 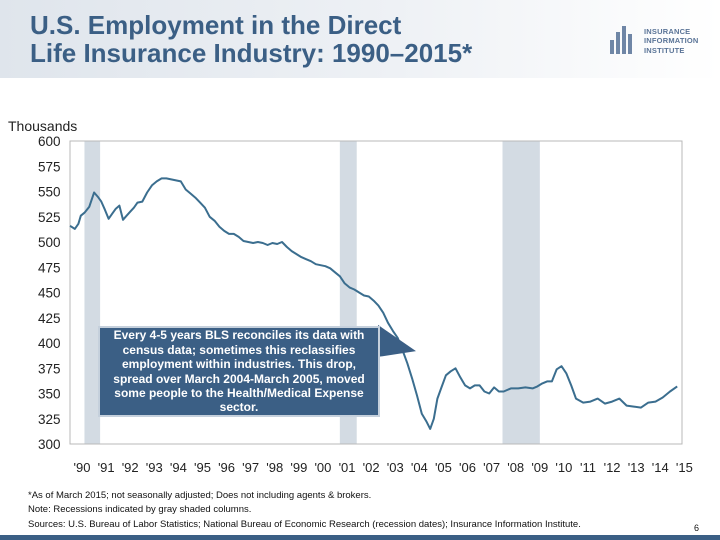 I want to click on x-tick-label: '08, so click(x=515, y=467).